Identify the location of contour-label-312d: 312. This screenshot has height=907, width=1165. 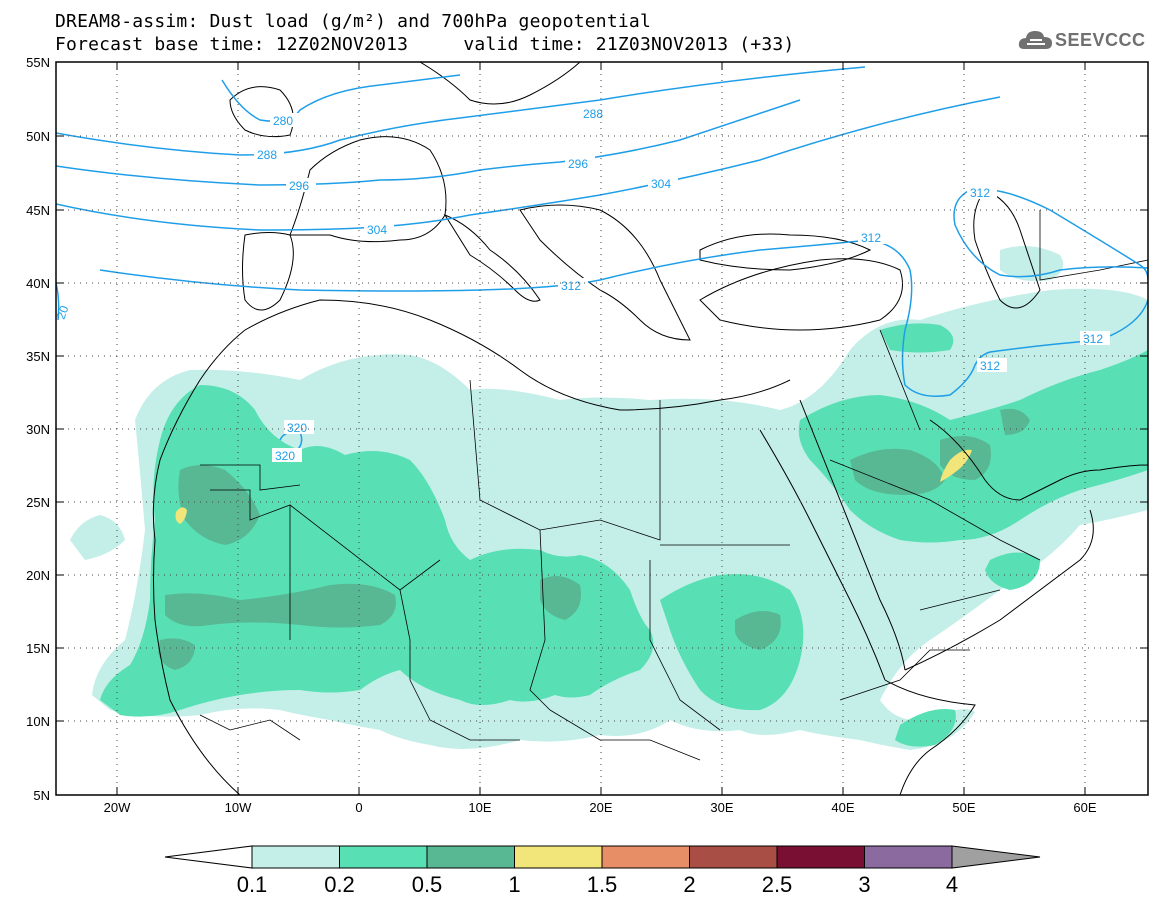
(1093, 339).